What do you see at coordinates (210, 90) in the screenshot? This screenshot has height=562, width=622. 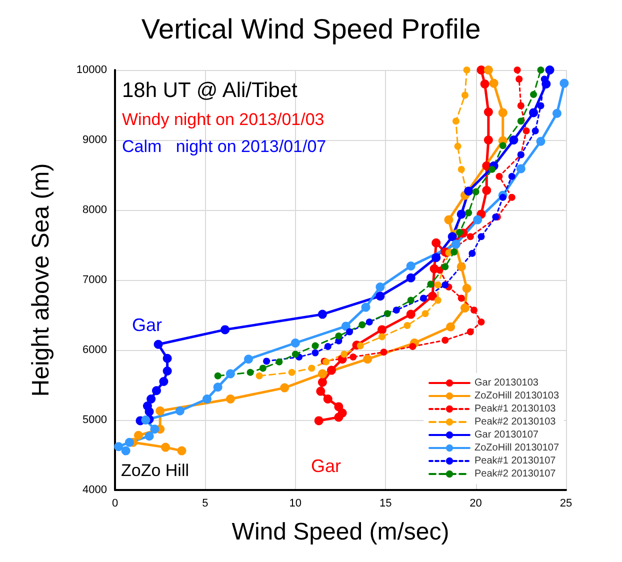 I see `annotation: 18h UT @ Ali/Tibet` at bounding box center [210, 90].